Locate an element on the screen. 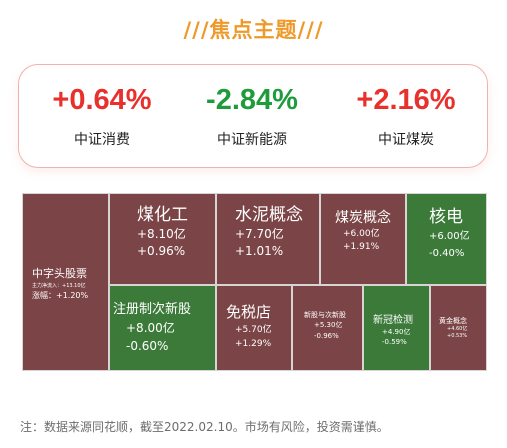 The image size is (507, 448). treemap-tile: 新冠检测 +4.90亿 -0.59% is located at coordinates (396, 328).